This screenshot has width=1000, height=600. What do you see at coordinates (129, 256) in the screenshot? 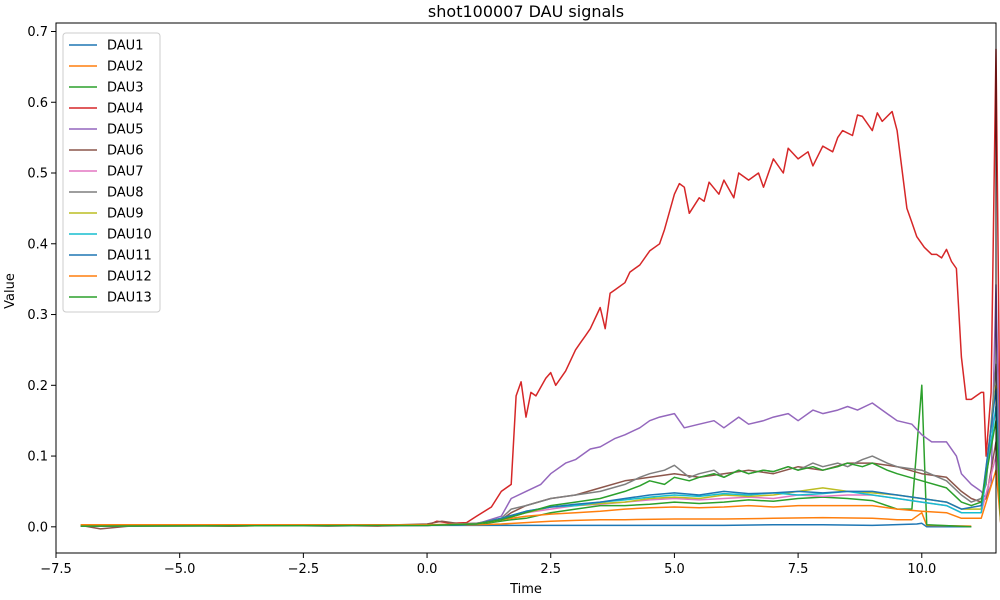
I see `legend-label: DAU11` at bounding box center [129, 256].